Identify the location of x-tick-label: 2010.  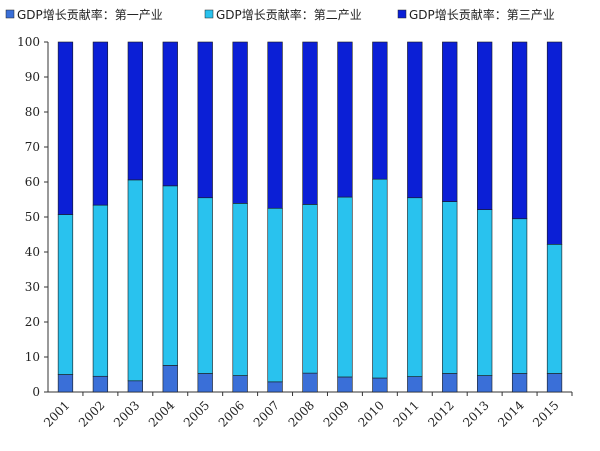
(370, 413).